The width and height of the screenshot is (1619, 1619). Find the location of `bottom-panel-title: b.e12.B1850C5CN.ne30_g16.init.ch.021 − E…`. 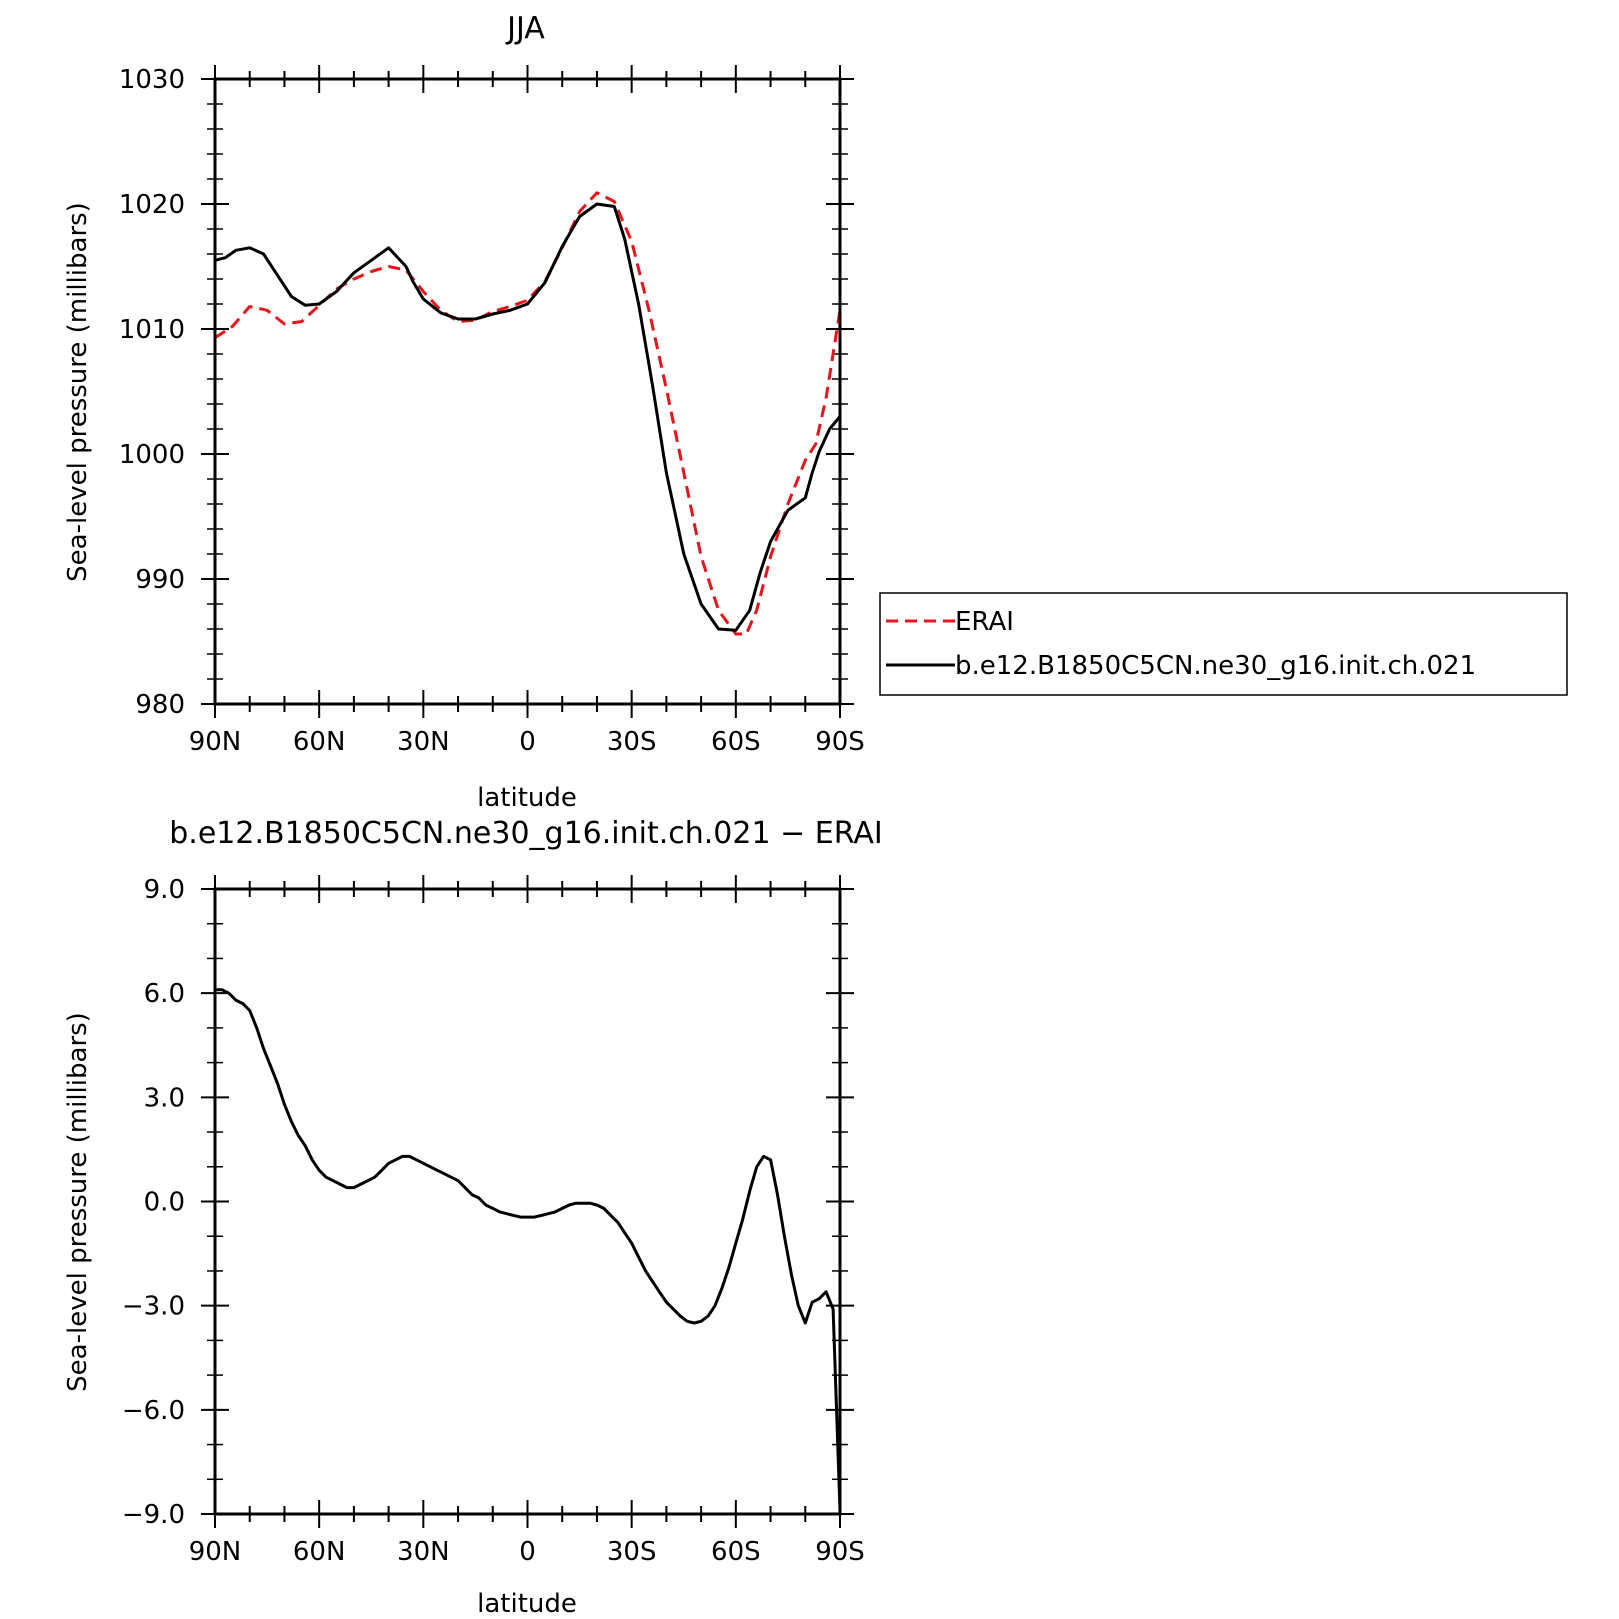

bottom-panel-title: b.e12.B1850C5CN.ne30_g16.init.ch.021 − E… is located at coordinates (525, 833).